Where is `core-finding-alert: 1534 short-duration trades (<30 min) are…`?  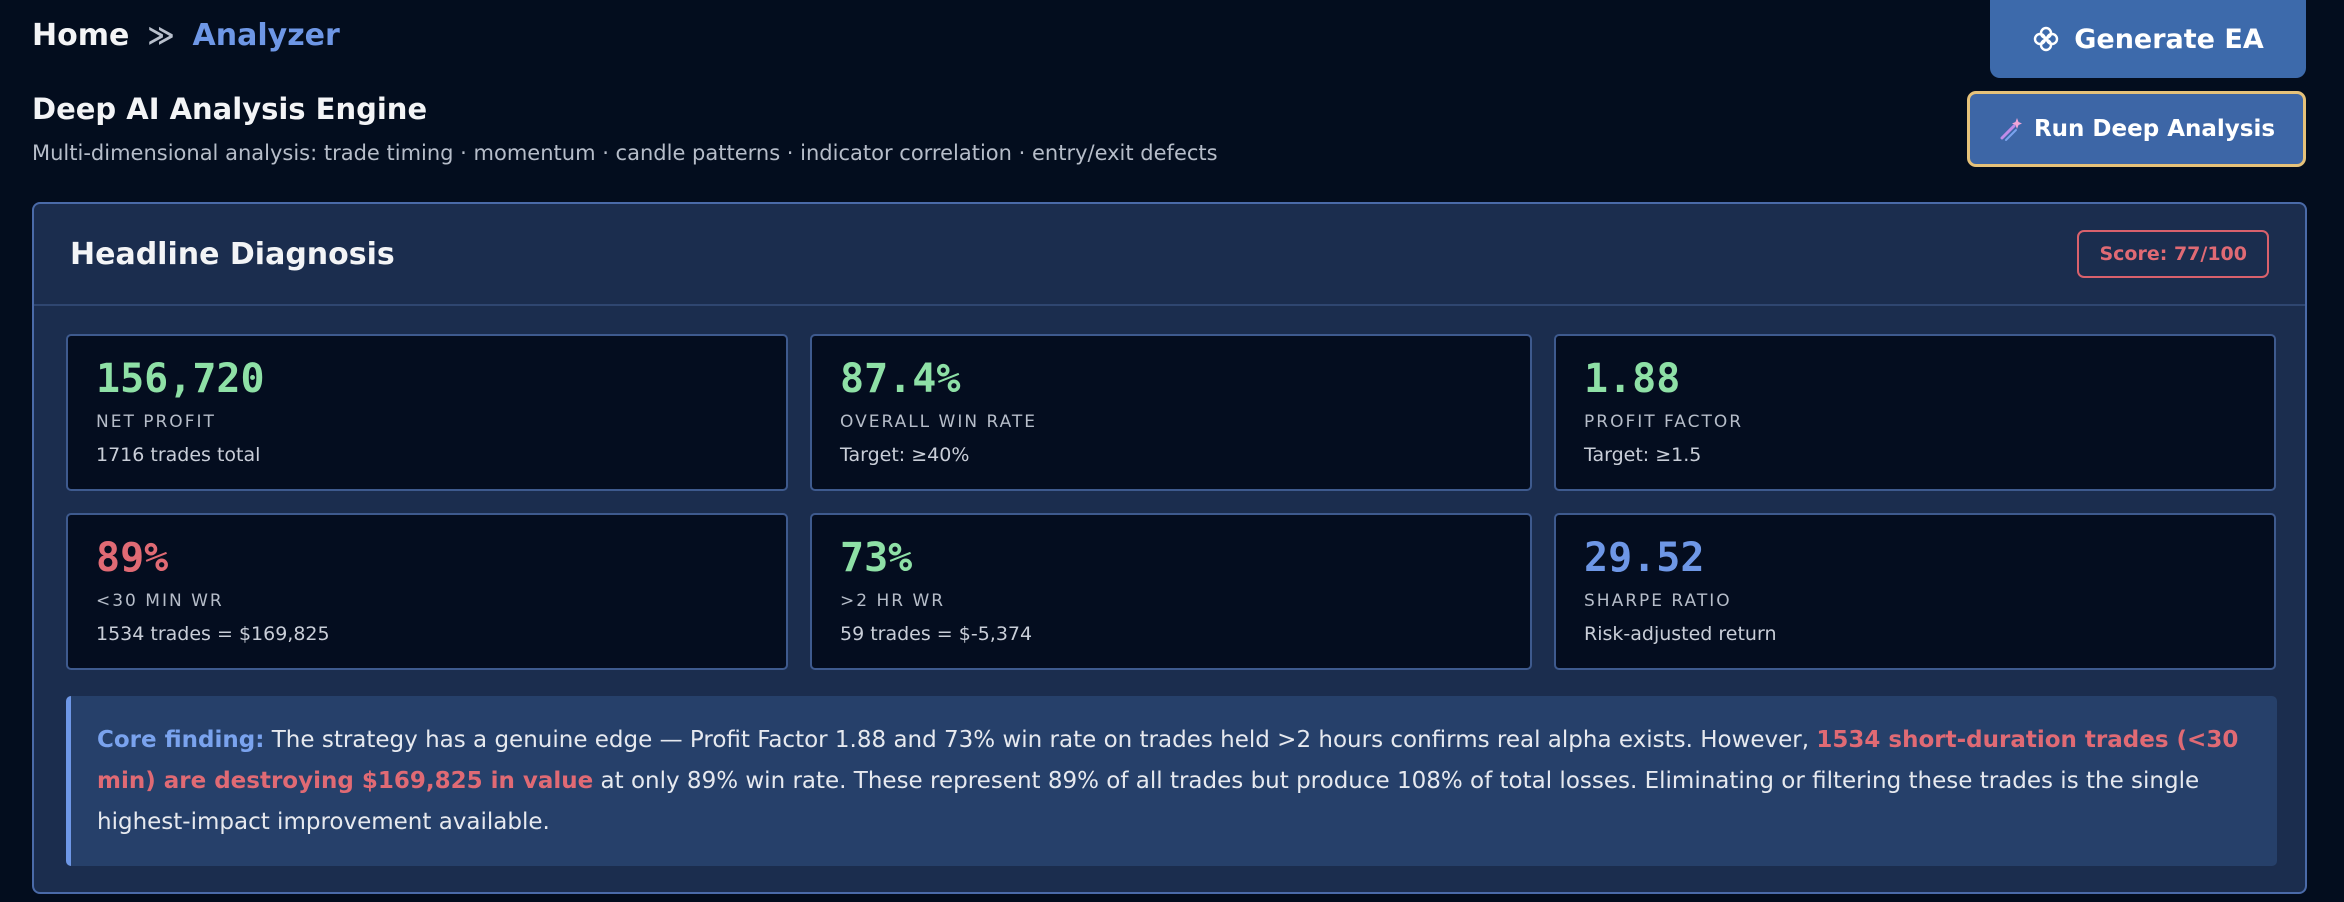 core-finding-alert: 1534 short-duration trades (<30 min) are… is located at coordinates (1168, 760).